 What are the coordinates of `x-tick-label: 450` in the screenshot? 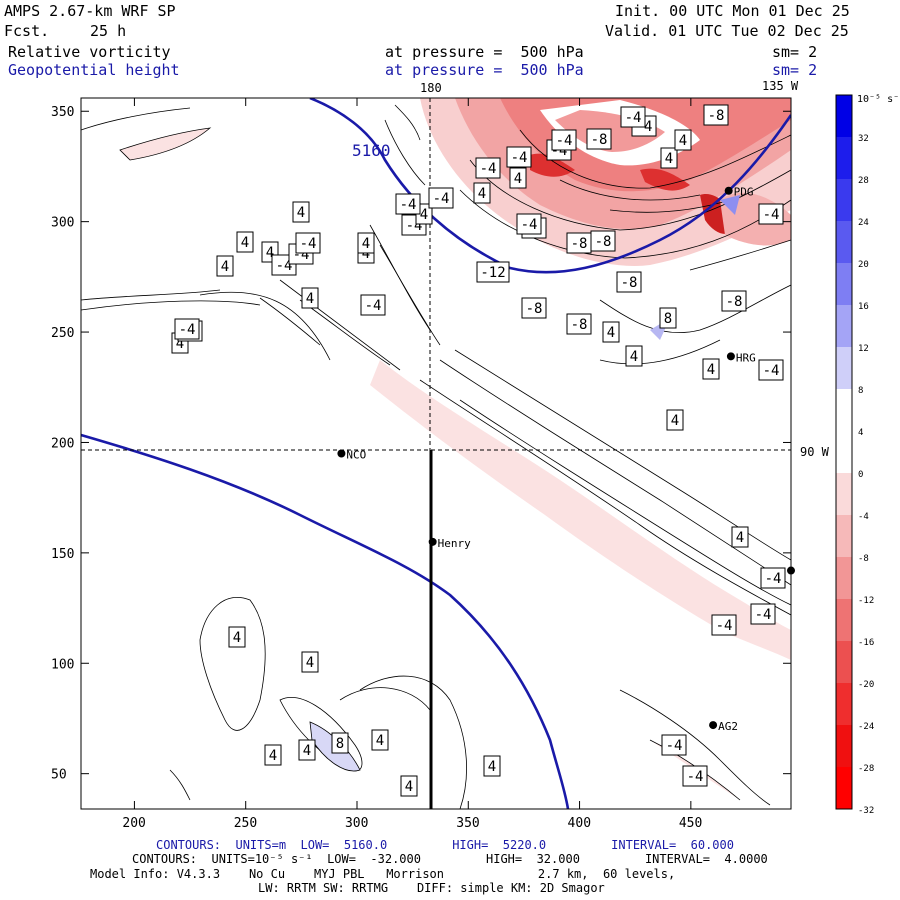 It's located at (690, 823).